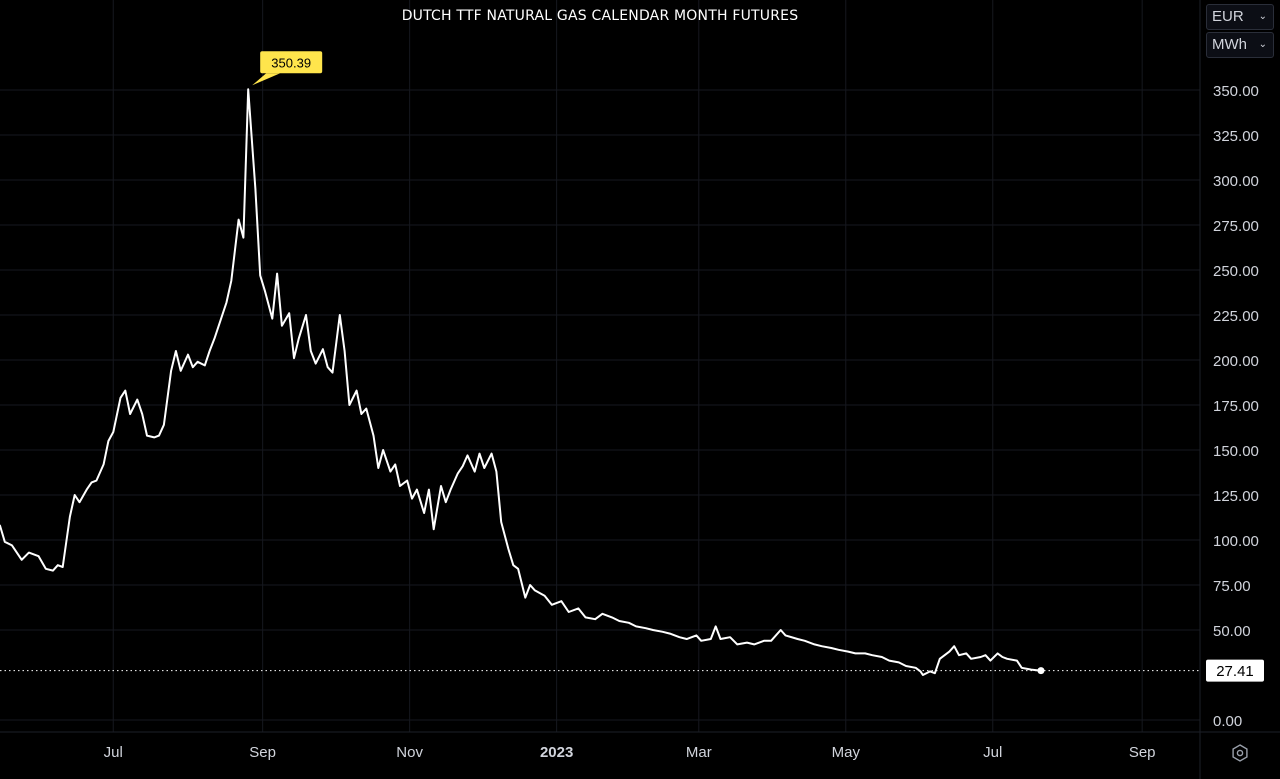 Image resolution: width=1280 pixels, height=779 pixels. I want to click on y-tick-label: 50.00, so click(1232, 631).